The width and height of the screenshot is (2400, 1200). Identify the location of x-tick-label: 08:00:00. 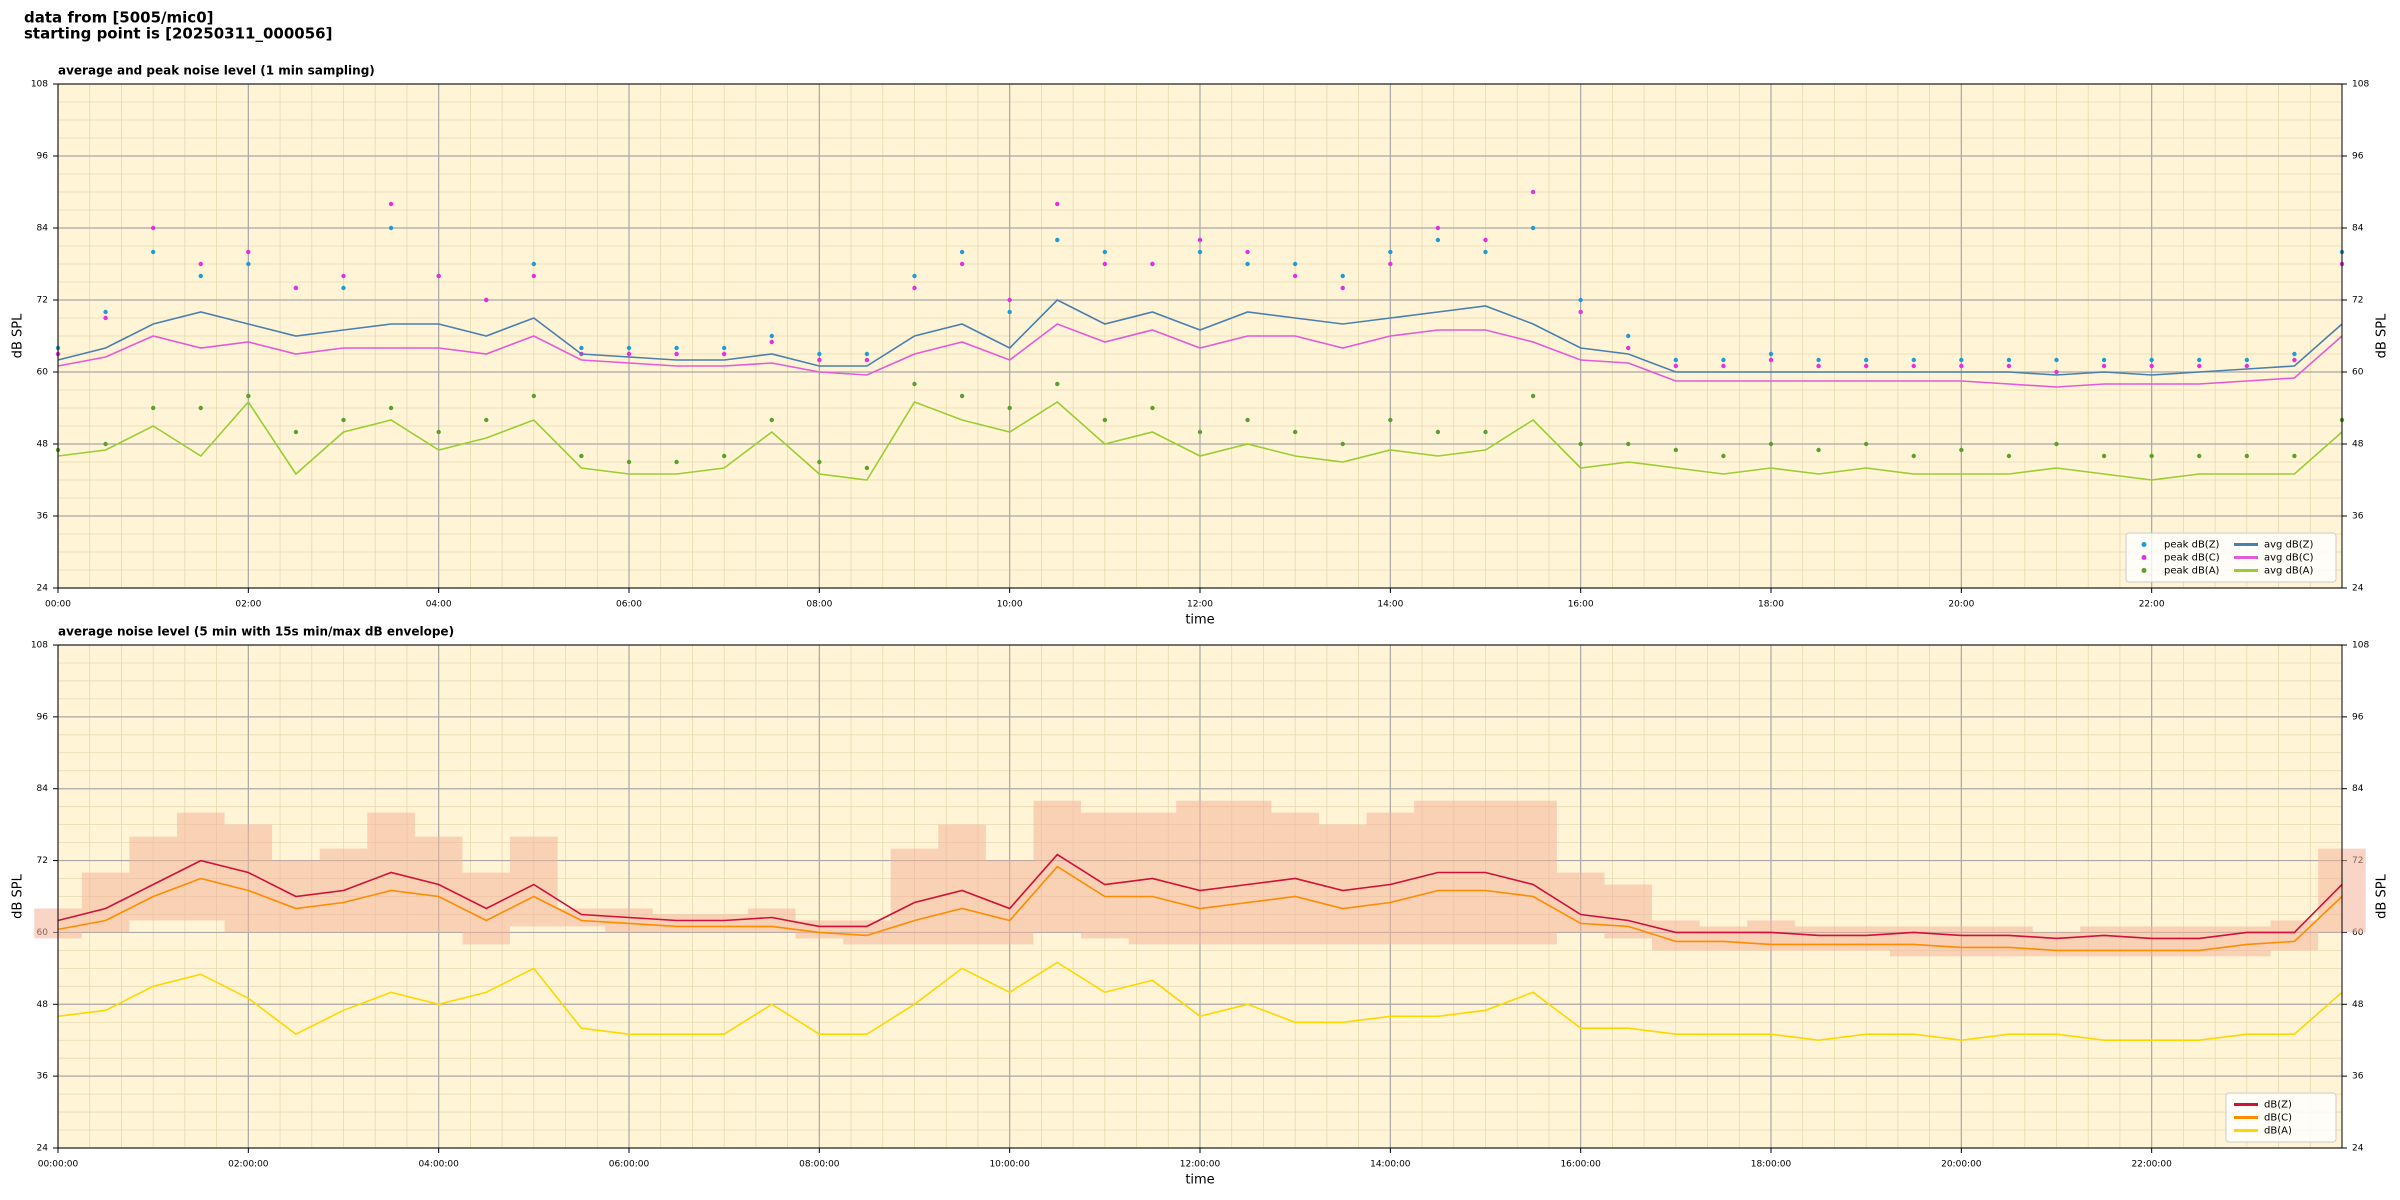
(819, 1165).